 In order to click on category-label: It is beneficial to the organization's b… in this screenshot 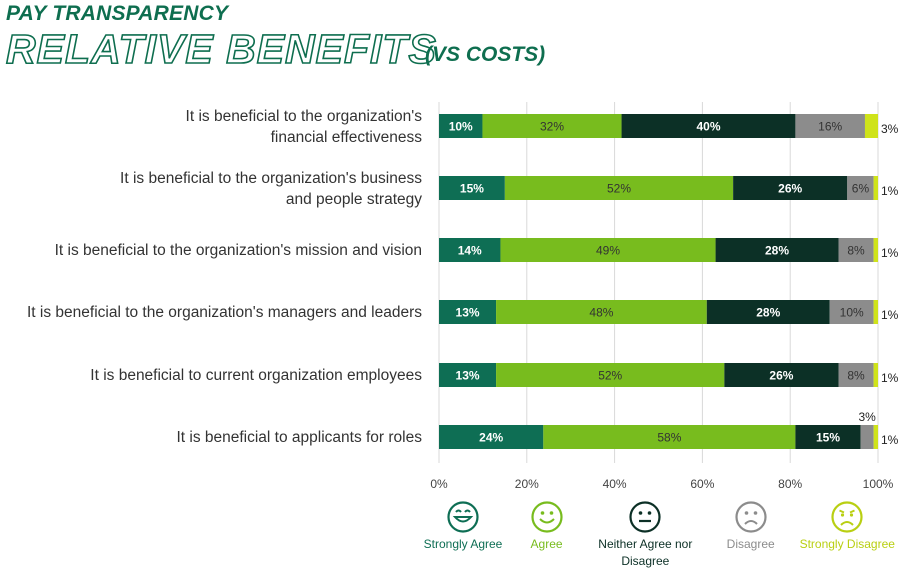, I will do `click(271, 189)`.